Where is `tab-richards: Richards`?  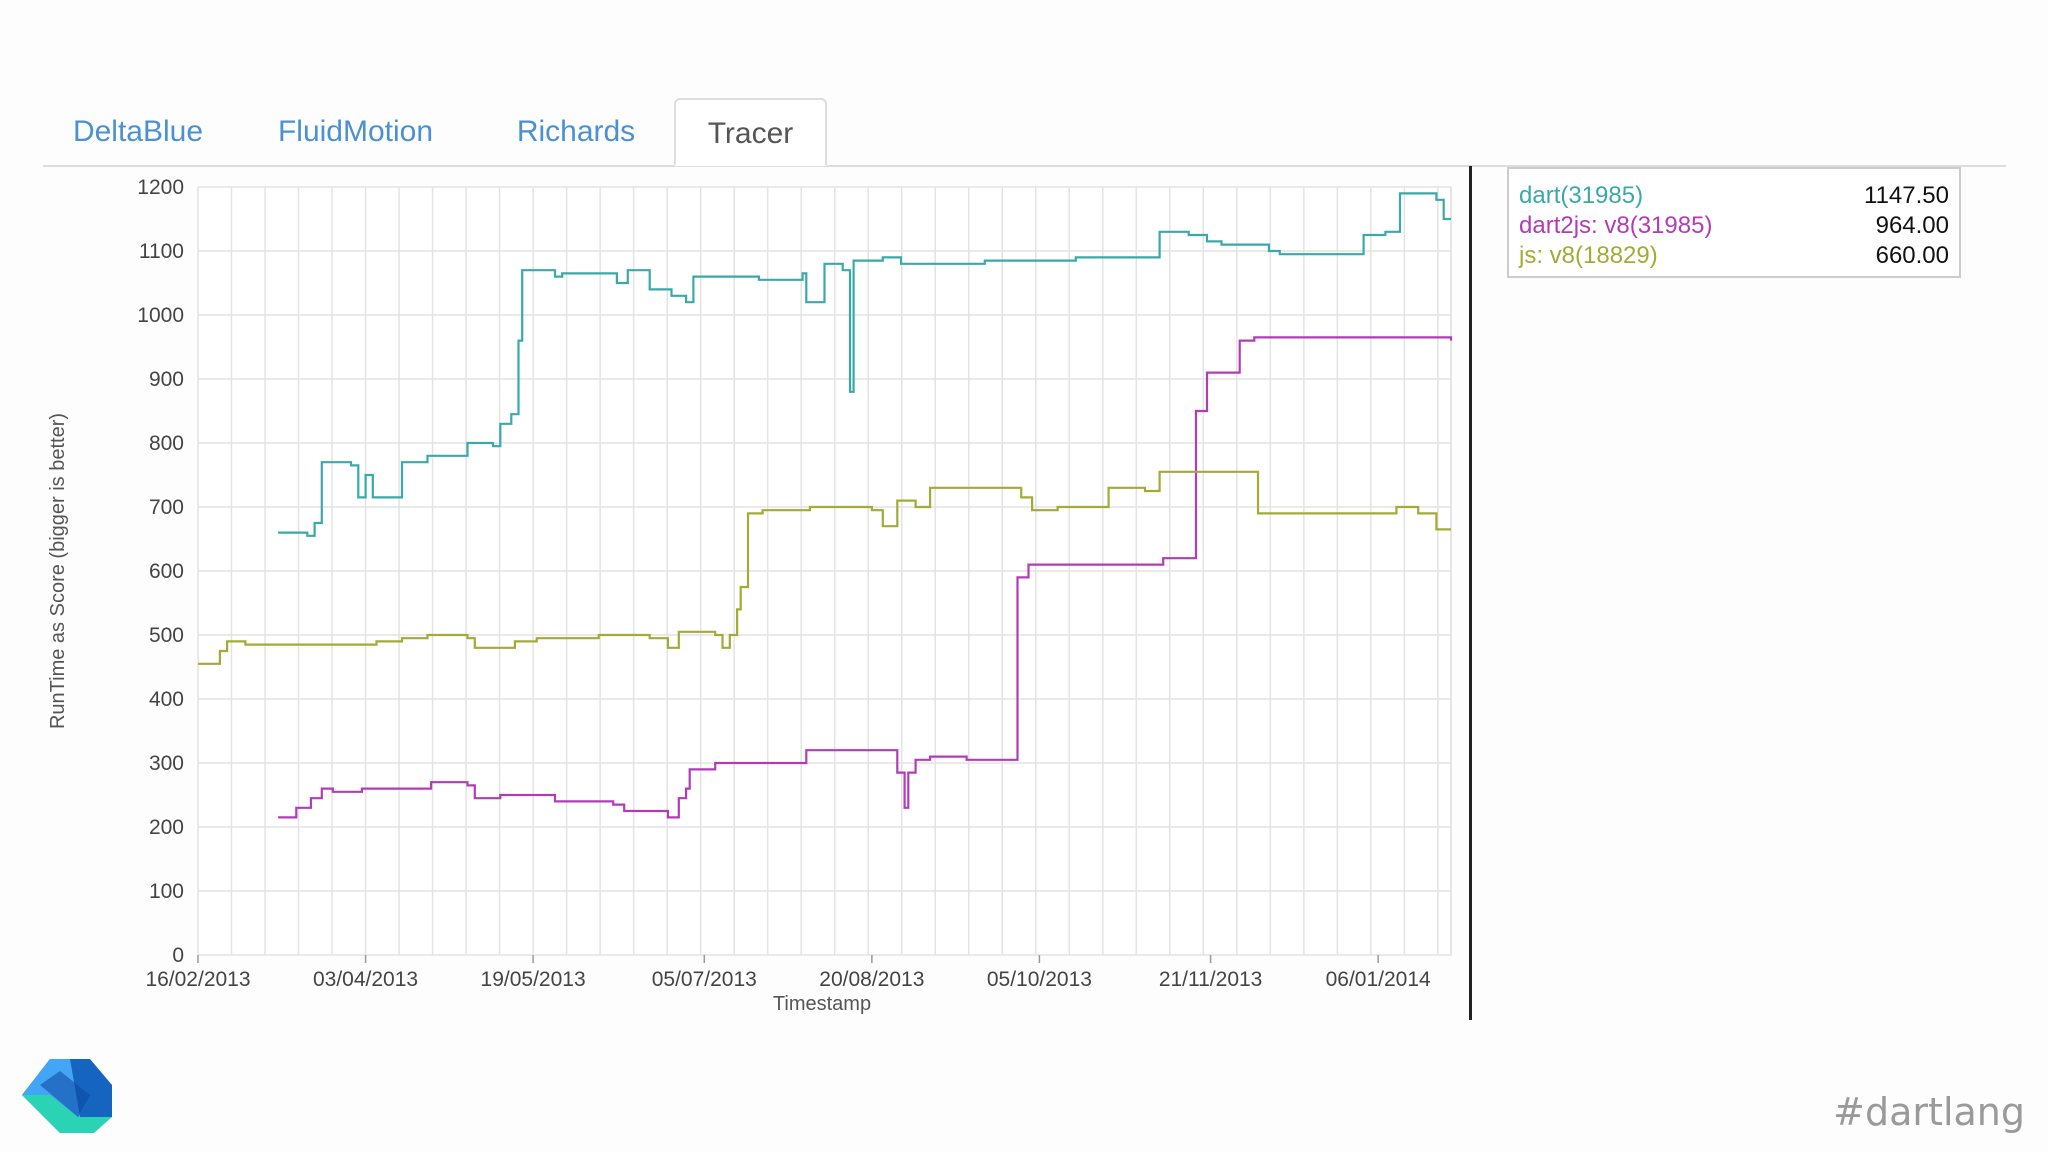 tab-richards: Richards is located at coordinates (576, 131).